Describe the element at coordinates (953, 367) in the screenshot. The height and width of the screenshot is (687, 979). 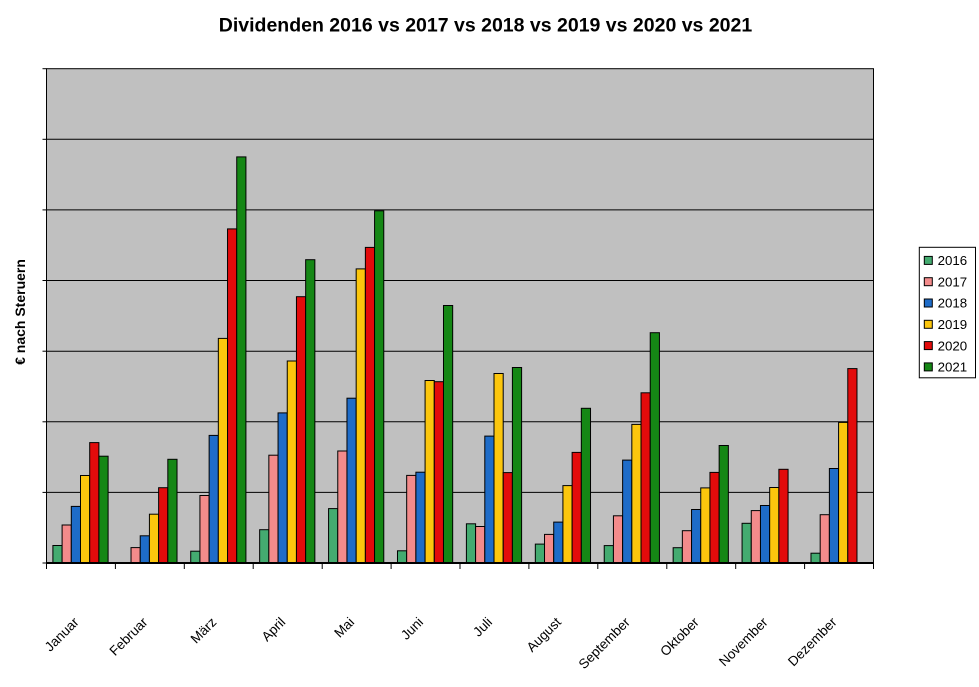
I see `svg-text: 2021` at that location.